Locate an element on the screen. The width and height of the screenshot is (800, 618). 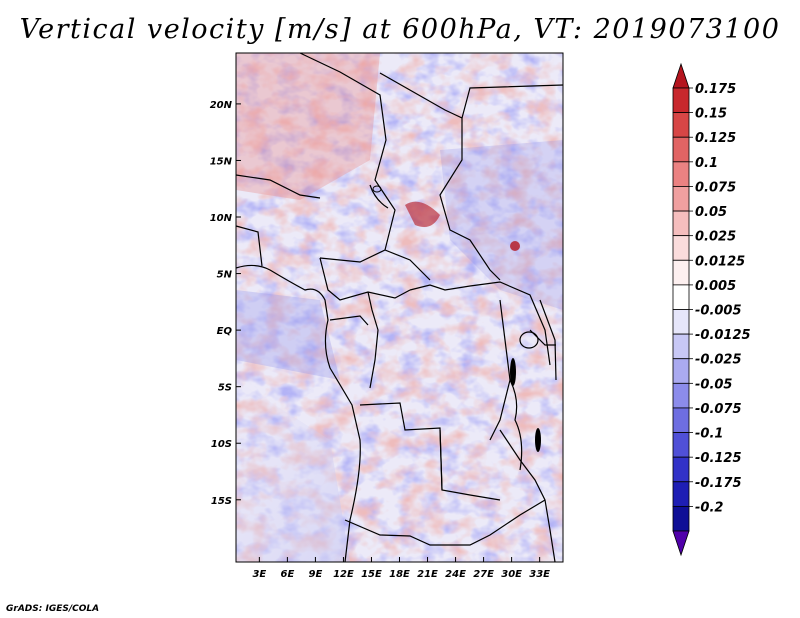
longitude-axis: 3E 6E 9E 12E 15E 18E 21E 24E 27E 30E 33E is located at coordinates (401, 568).